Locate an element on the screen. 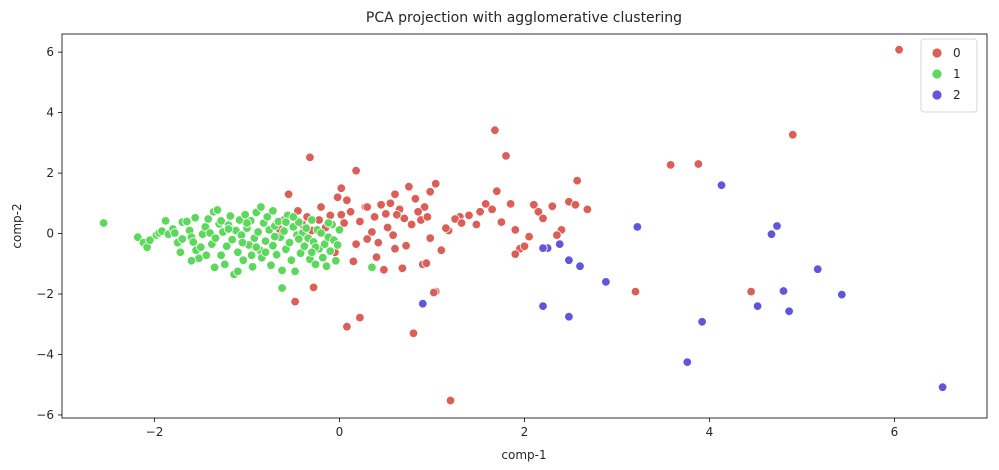  y-axis-label: comp-2 is located at coordinates (17, 225).